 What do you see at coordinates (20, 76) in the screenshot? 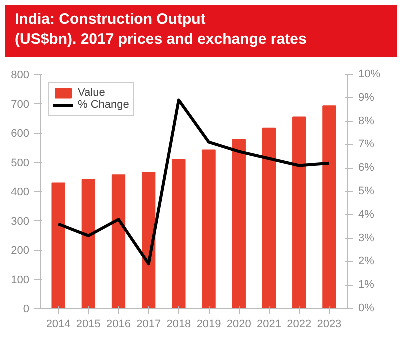
I see `y-tick-label: 800` at bounding box center [20, 76].